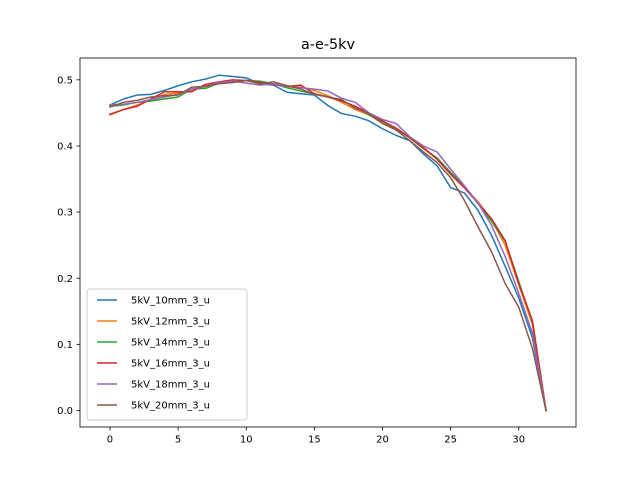 The height and width of the screenshot is (484, 640). Describe the element at coordinates (518, 440) in the screenshot. I see `x-tick-label: 30` at that location.